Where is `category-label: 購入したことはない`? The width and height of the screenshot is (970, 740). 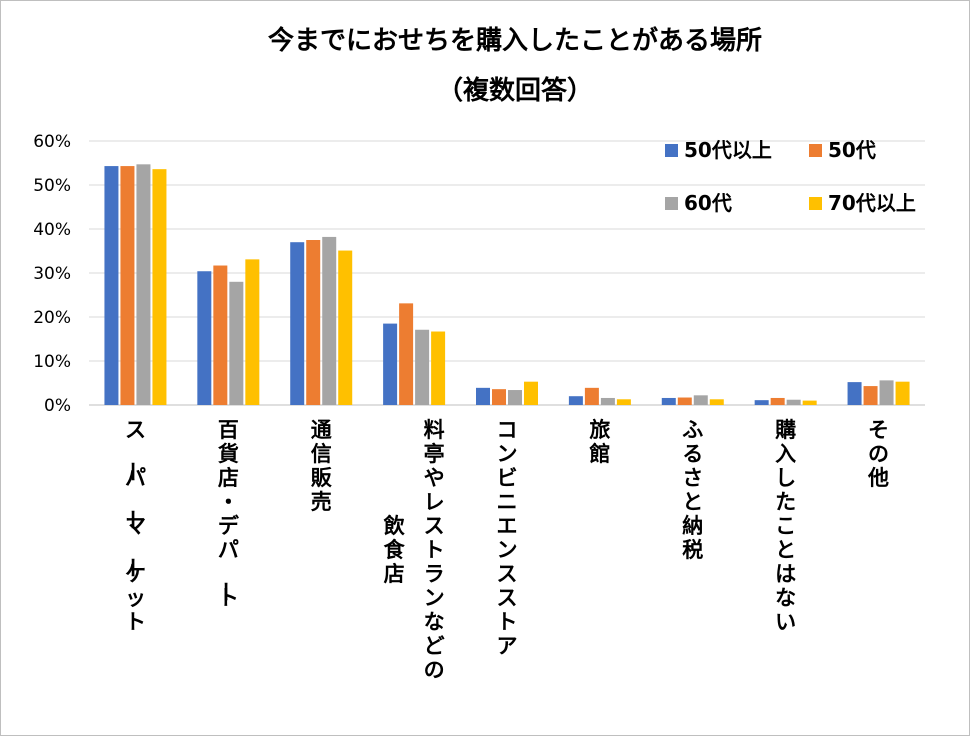 category-label: 購入したことはない is located at coordinates (785, 526).